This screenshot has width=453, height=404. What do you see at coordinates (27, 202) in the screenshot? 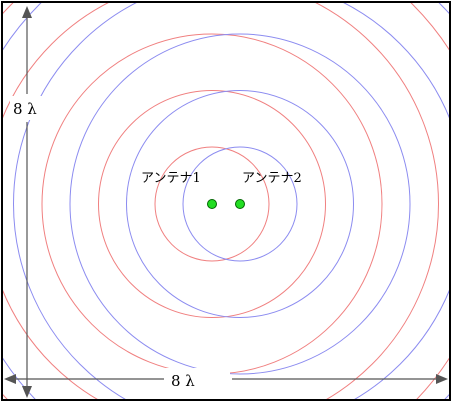
I see `vertical-dimension-arrow` at bounding box center [27, 202].